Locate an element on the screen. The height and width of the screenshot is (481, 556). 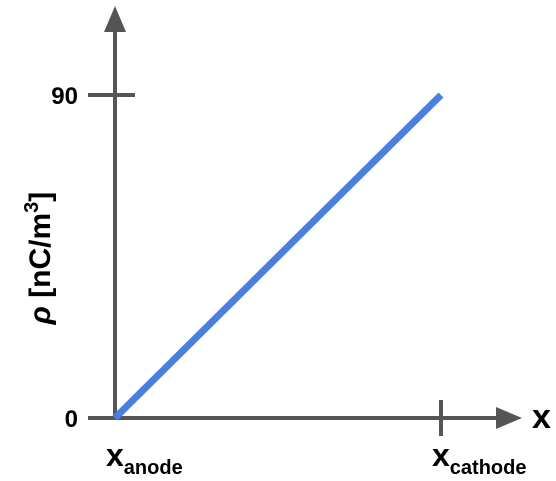
y-axis-arrowhead is located at coordinates (115, 19).